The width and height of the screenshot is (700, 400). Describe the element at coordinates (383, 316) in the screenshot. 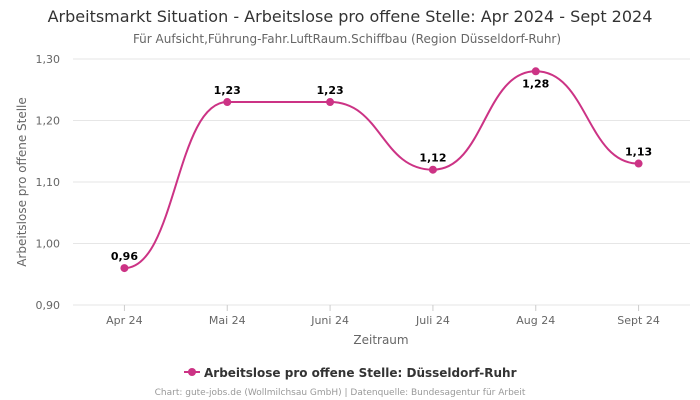

I see `x-axis-ticks: Apr 24 Mai 24 Juni 24 Juli 24 Aug 24 Sept 24` at that location.